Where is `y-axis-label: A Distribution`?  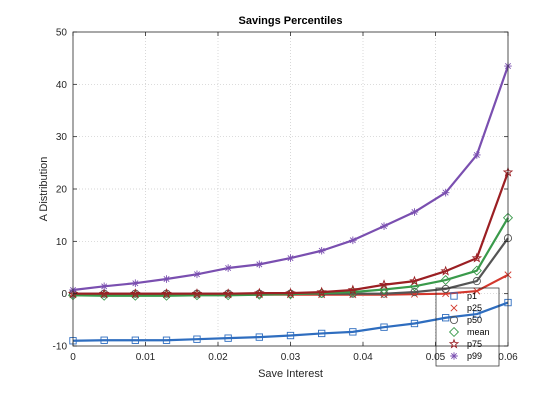
y-axis-label: A Distribution is located at coordinates (44, 189).